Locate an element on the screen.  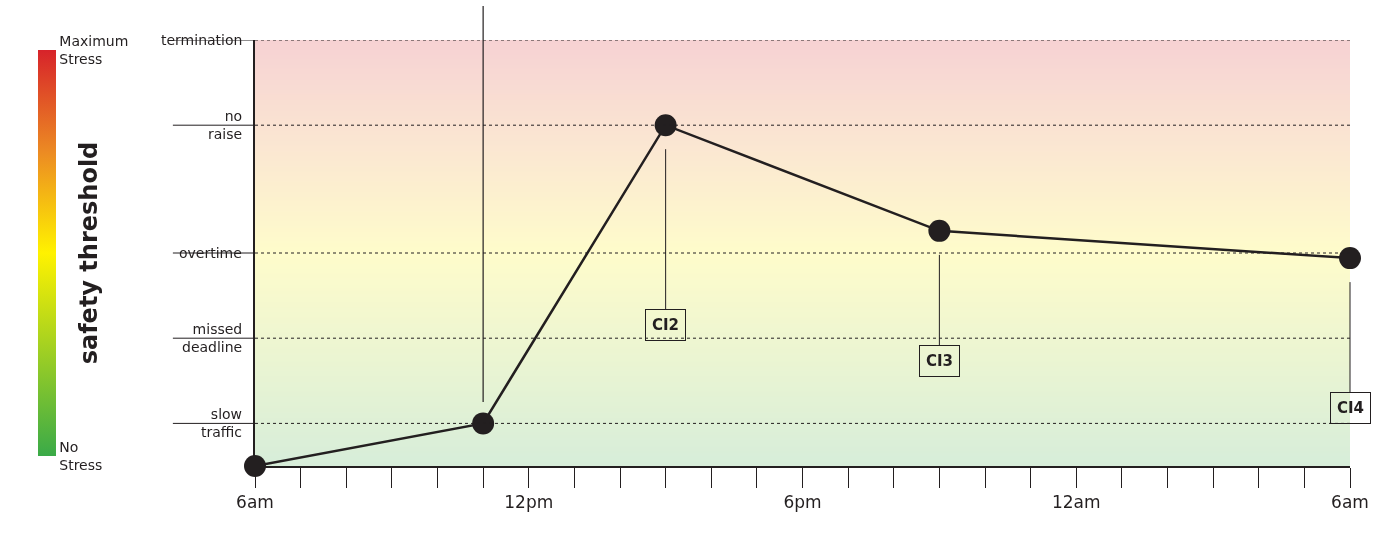
color-bar-title: safety threshold is located at coordinates (88, 253).